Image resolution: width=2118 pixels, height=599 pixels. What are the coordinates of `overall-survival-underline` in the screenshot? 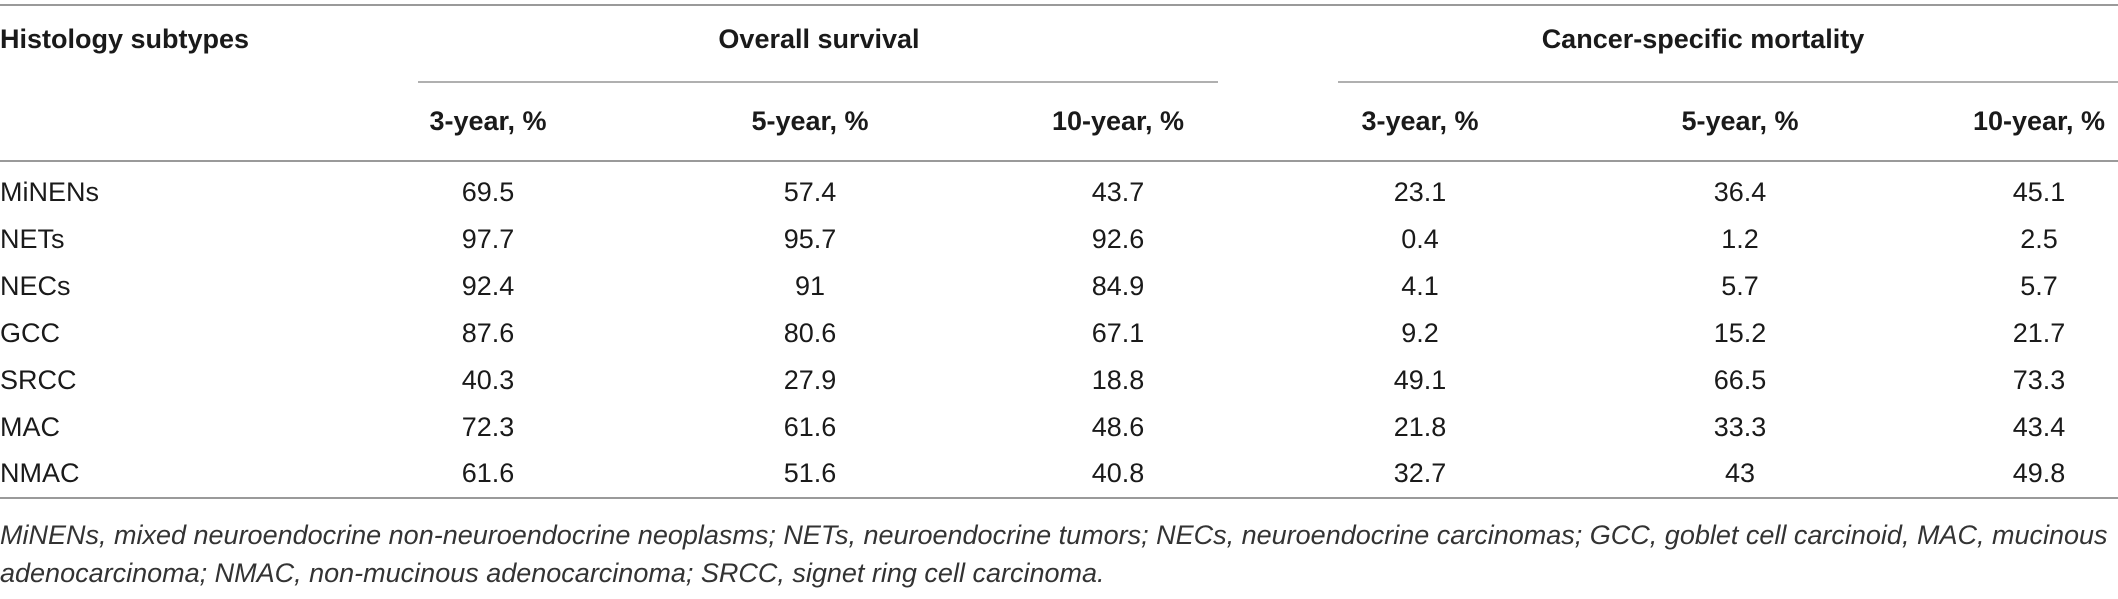 It's located at (818, 82).